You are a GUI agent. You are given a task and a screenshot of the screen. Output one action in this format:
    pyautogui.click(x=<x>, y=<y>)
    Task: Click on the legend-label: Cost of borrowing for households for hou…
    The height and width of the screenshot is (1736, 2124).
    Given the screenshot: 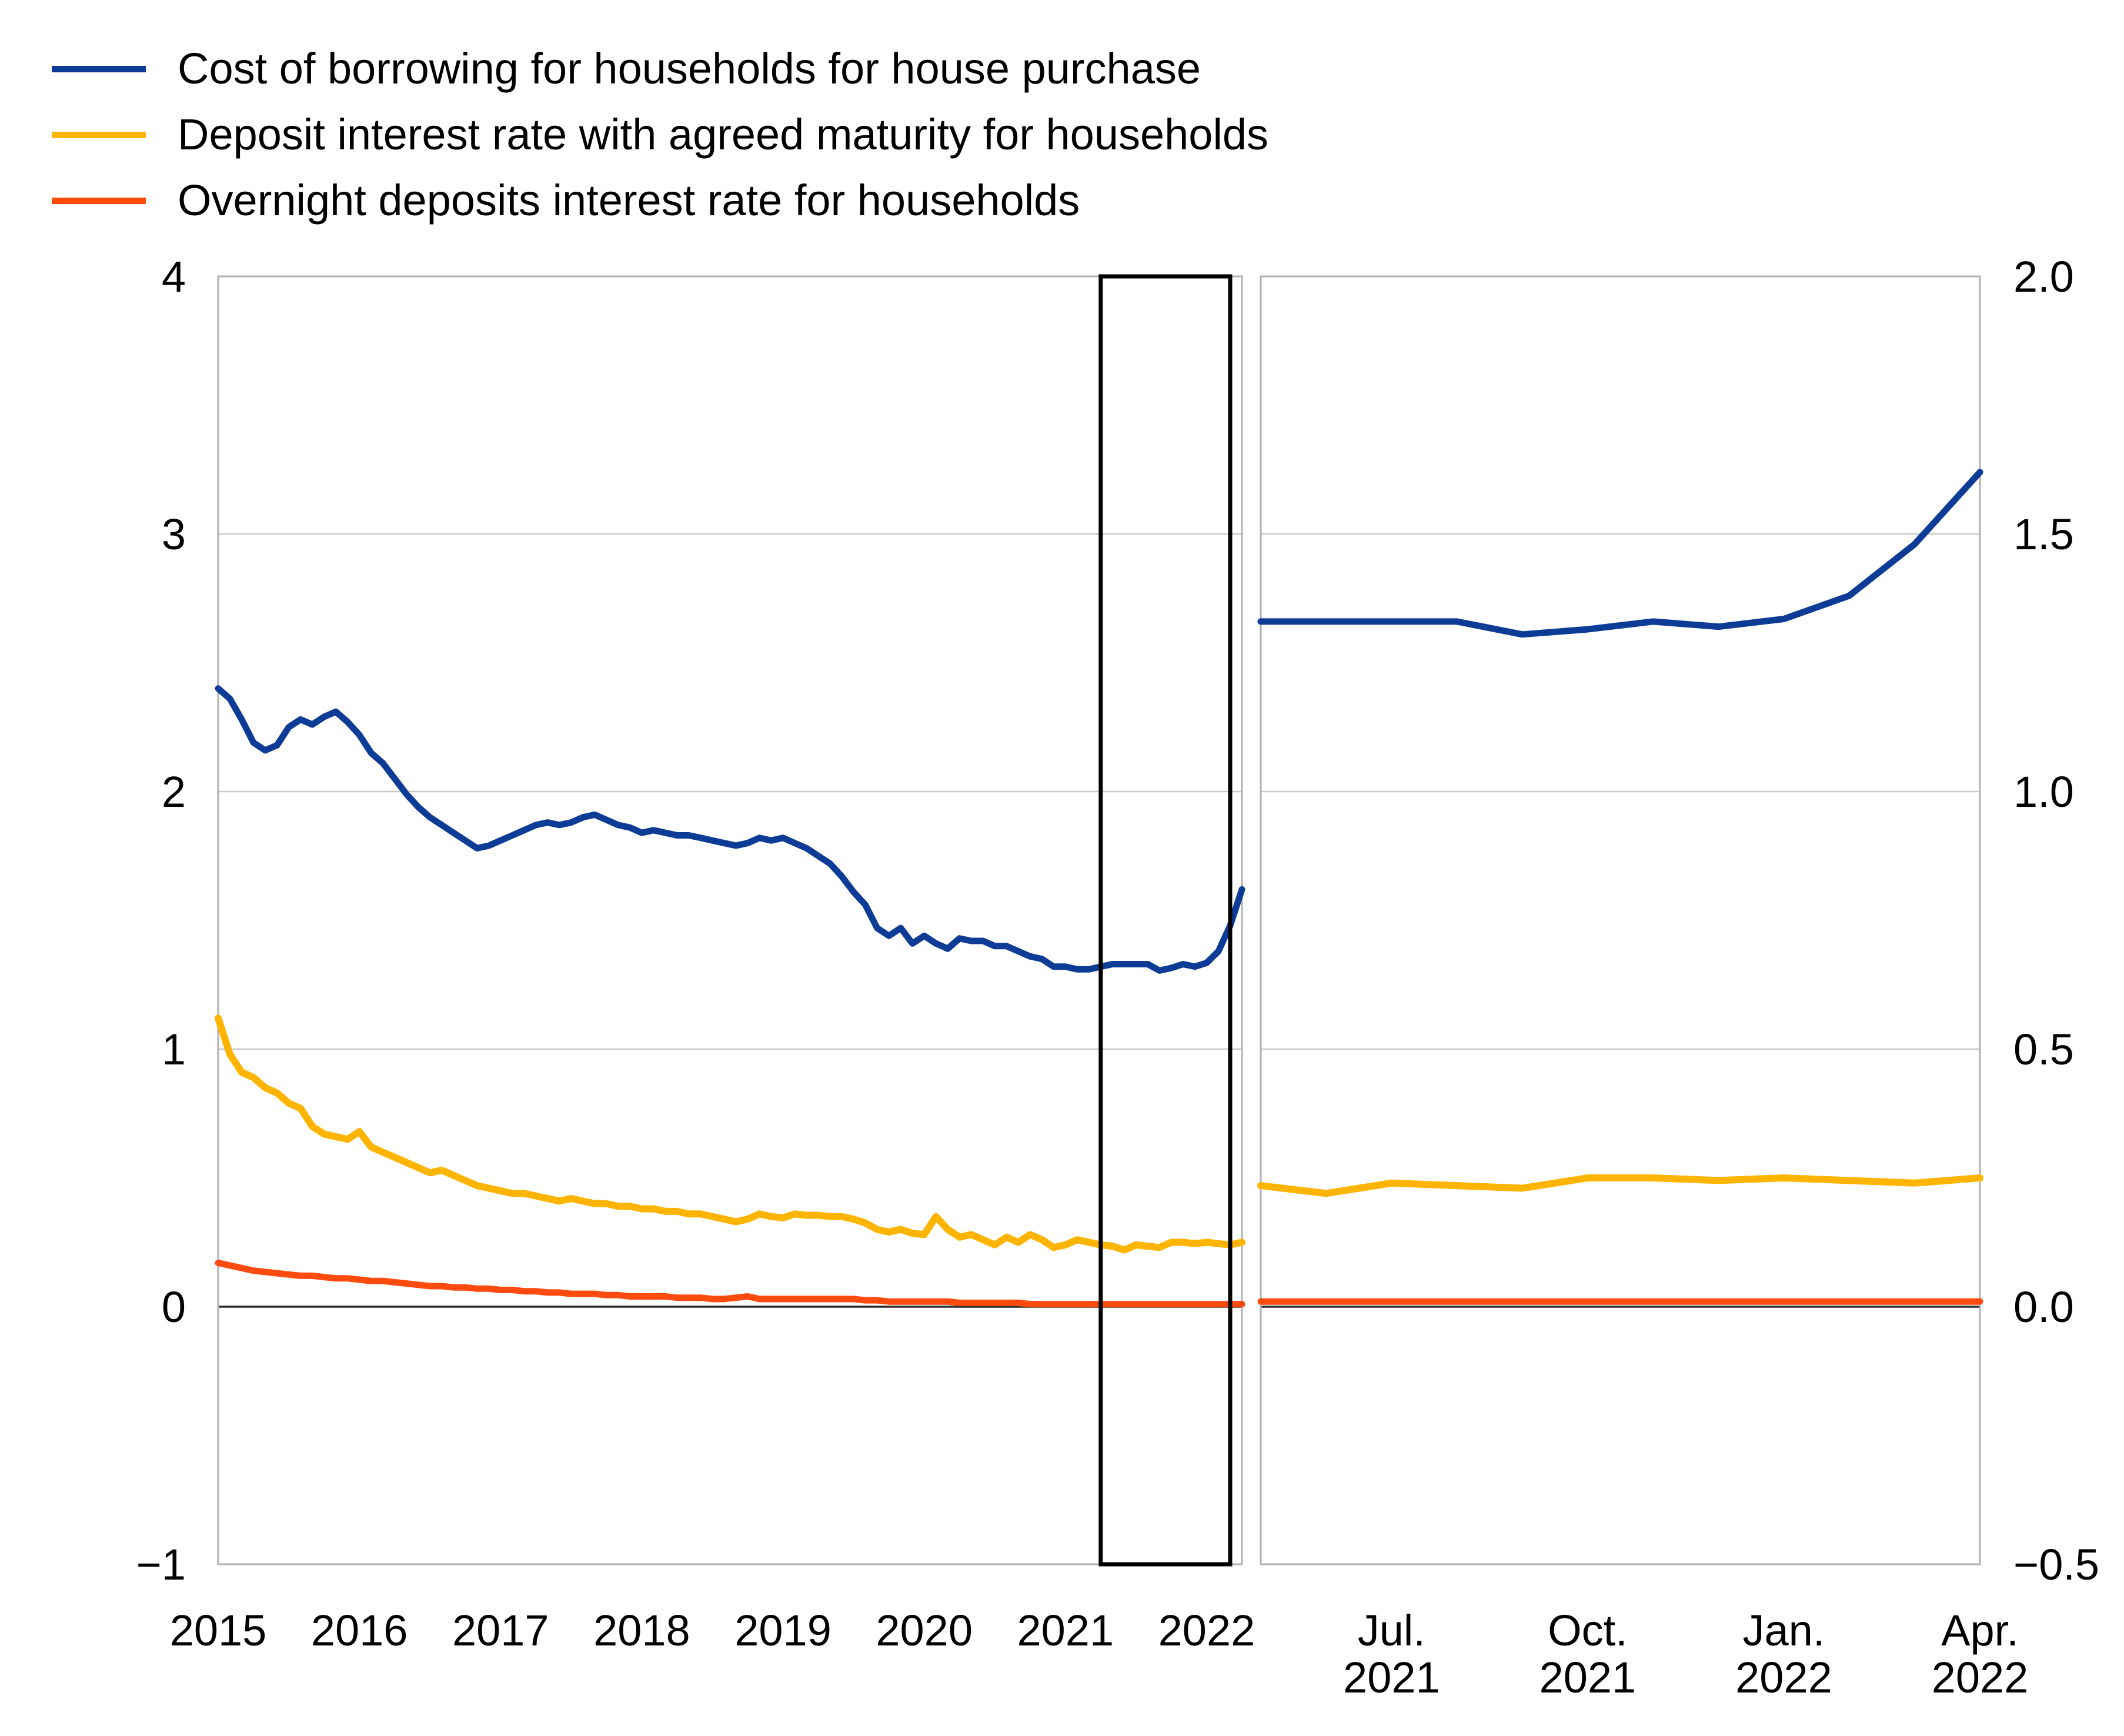 What is the action you would take?
    pyautogui.click(x=689, y=68)
    